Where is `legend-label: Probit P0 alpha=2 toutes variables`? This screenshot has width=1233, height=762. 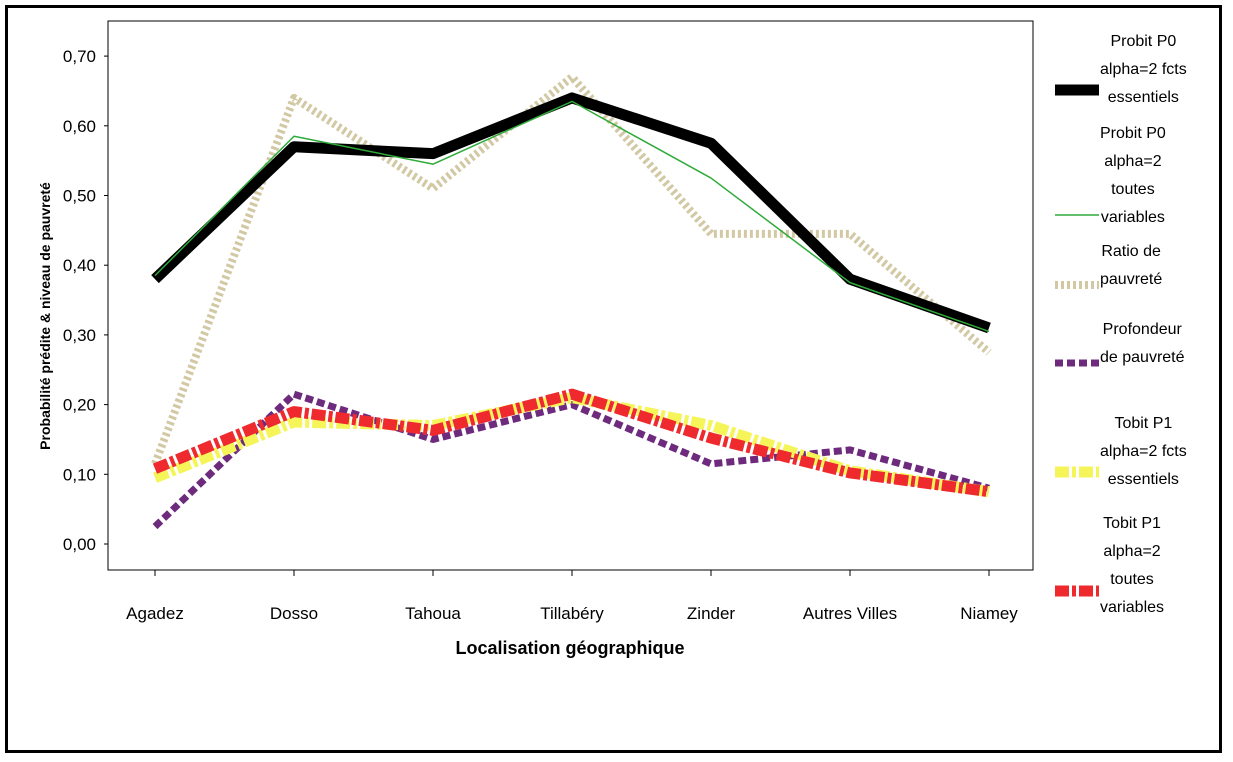 legend-label: Probit P0 alpha=2 toutes variables is located at coordinates (1133, 176).